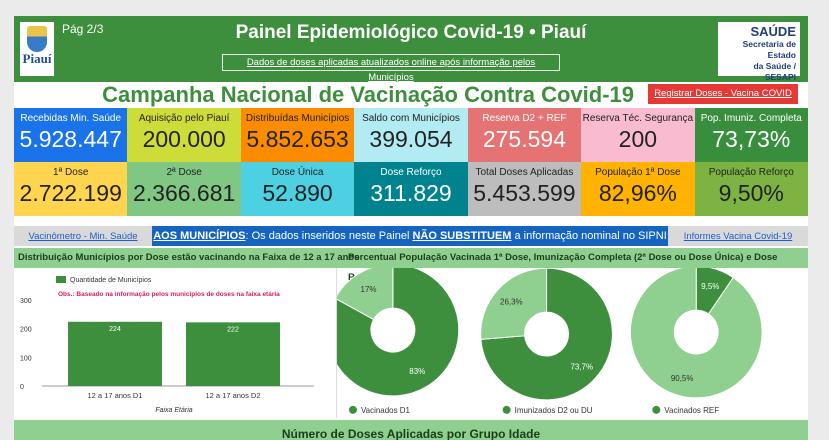 The image size is (829, 440). I want to click on y-tick-label: 200, so click(26, 330).